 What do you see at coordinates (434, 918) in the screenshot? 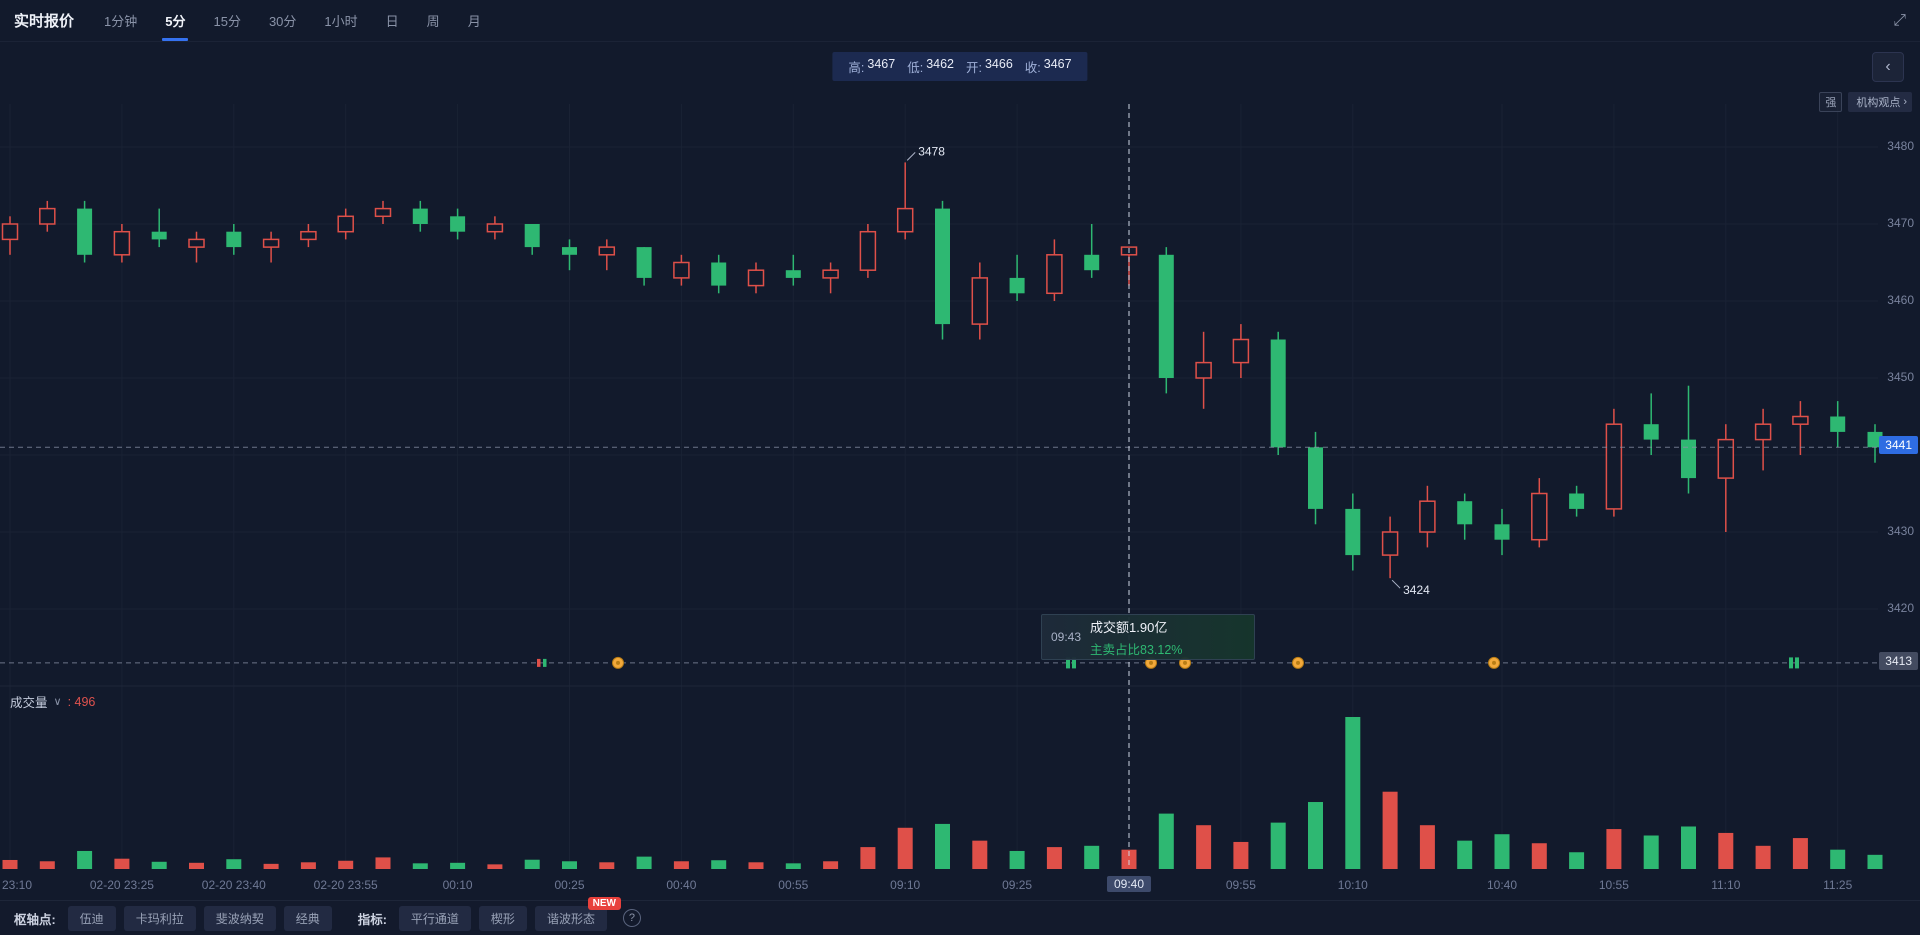
I see `indicator-button: 平行通道` at bounding box center [434, 918].